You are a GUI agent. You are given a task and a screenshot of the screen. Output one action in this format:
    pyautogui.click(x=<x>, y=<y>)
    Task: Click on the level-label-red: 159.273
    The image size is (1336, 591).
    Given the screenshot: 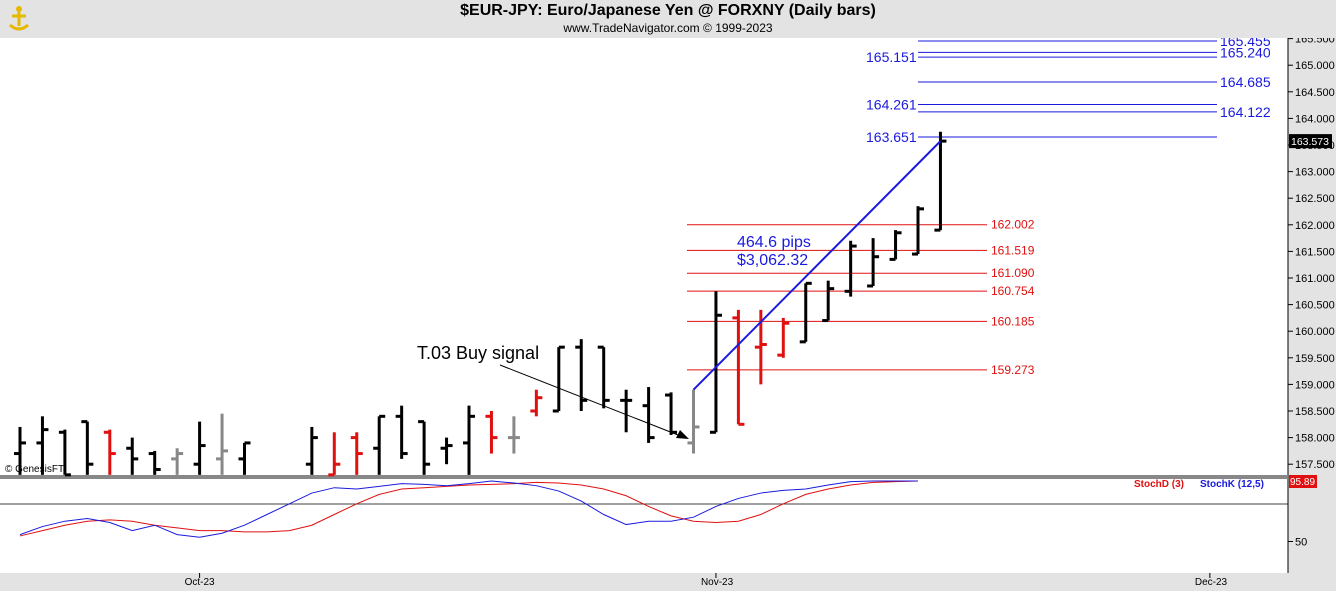 What is the action you would take?
    pyautogui.click(x=1013, y=370)
    